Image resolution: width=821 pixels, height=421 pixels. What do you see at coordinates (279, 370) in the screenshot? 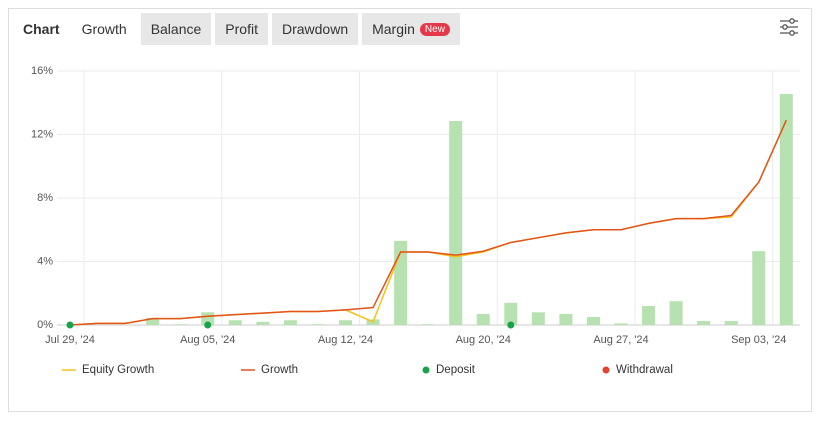
I see `legend-label: Growth` at bounding box center [279, 370].